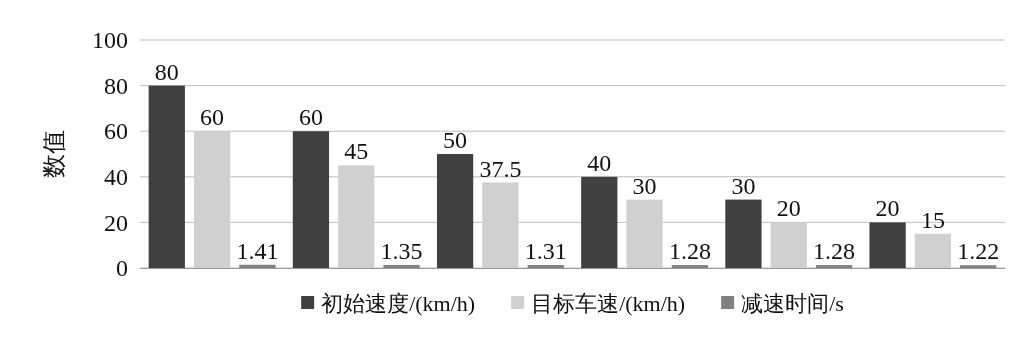  What do you see at coordinates (932, 219) in the screenshot?
I see `data-label: 15` at bounding box center [932, 219].